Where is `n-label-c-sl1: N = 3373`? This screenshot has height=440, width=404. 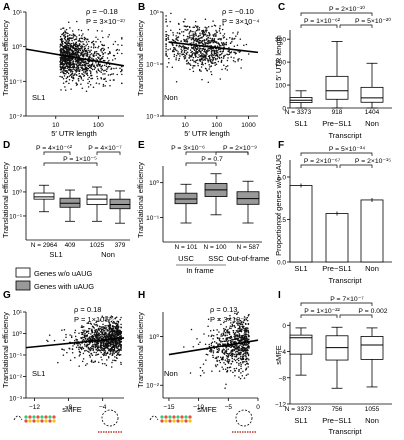
n-label-c-sl1: N = 3373 is located at coordinates (298, 112).